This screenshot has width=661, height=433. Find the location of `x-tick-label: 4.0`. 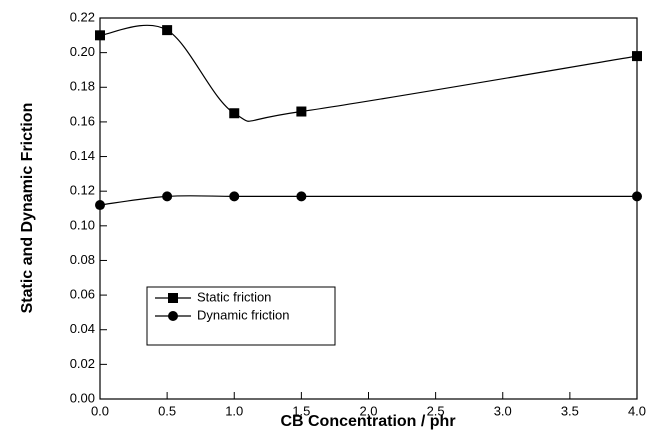

x-tick-label: 4.0 is located at coordinates (637, 410).